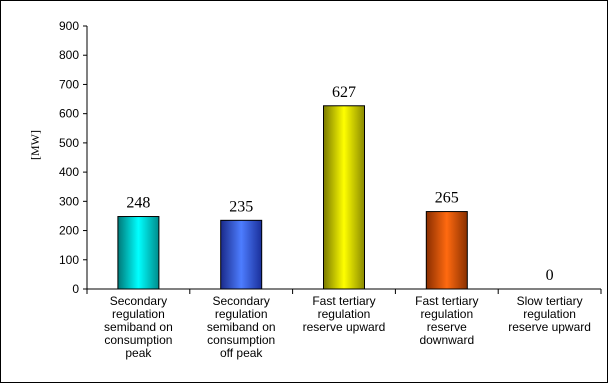 Image resolution: width=608 pixels, height=383 pixels. I want to click on category-label: Slow tertiary regulation reserve upward, so click(549, 314).